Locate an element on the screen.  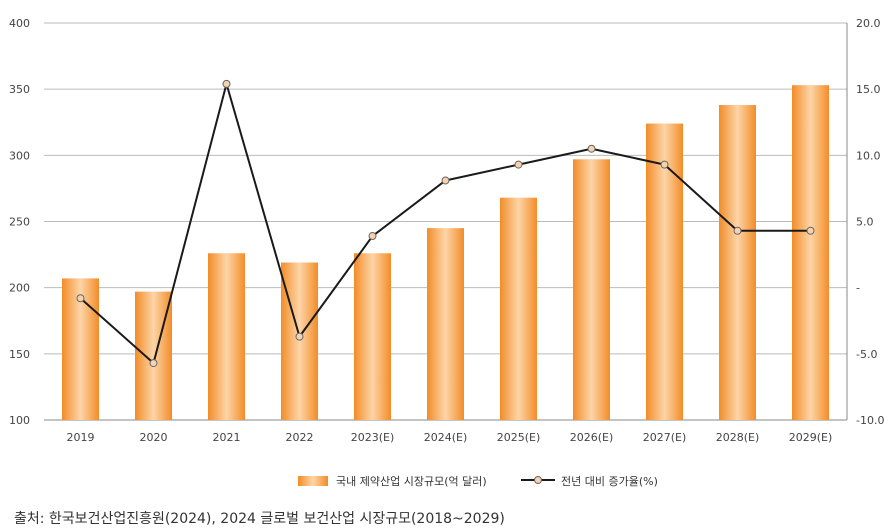
legend-item-line: 전년 대비 증가율(%) is located at coordinates (589, 481).